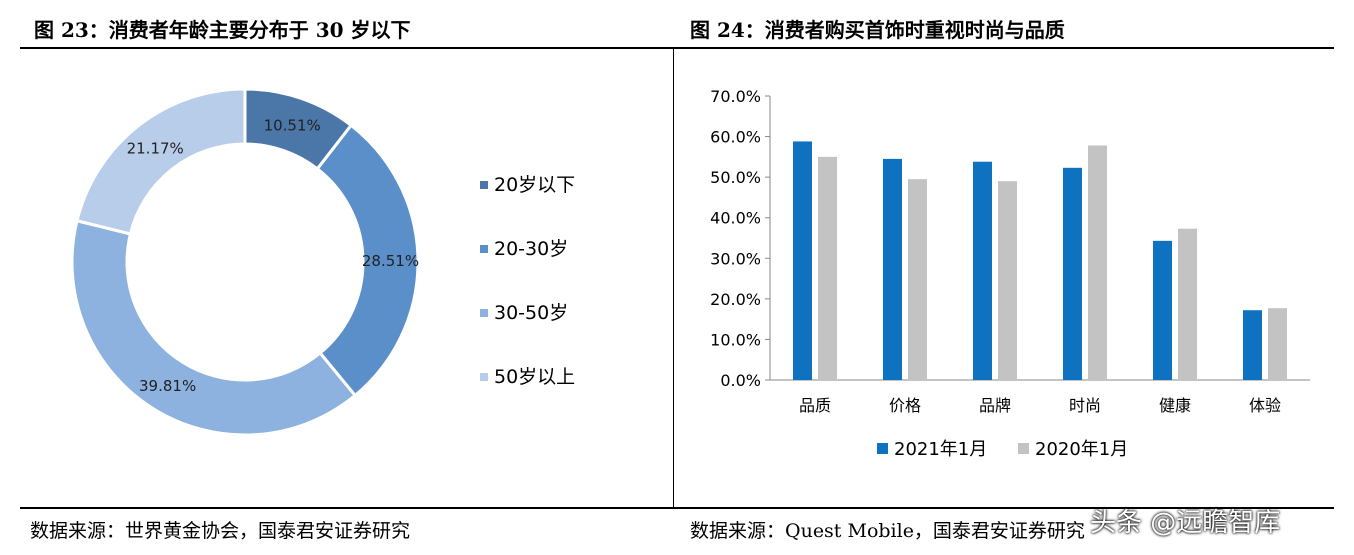  Describe the element at coordinates (1252, 345) in the screenshot. I see `bar-s0-c5` at that location.